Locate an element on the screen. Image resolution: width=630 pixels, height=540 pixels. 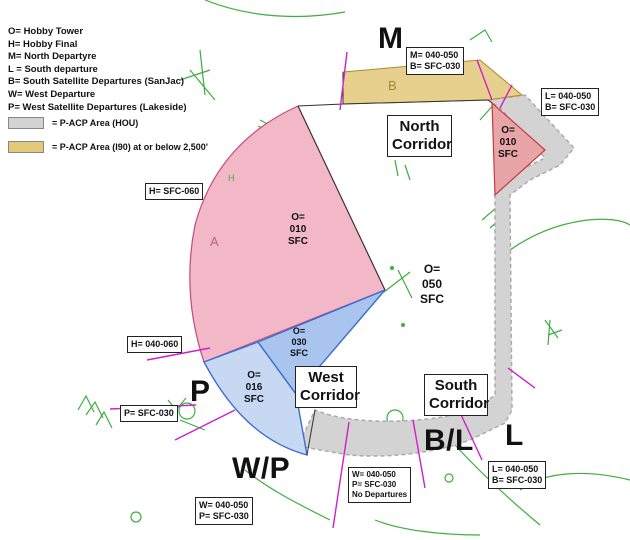
hobby-final-sector is located at coordinates (287, 234).